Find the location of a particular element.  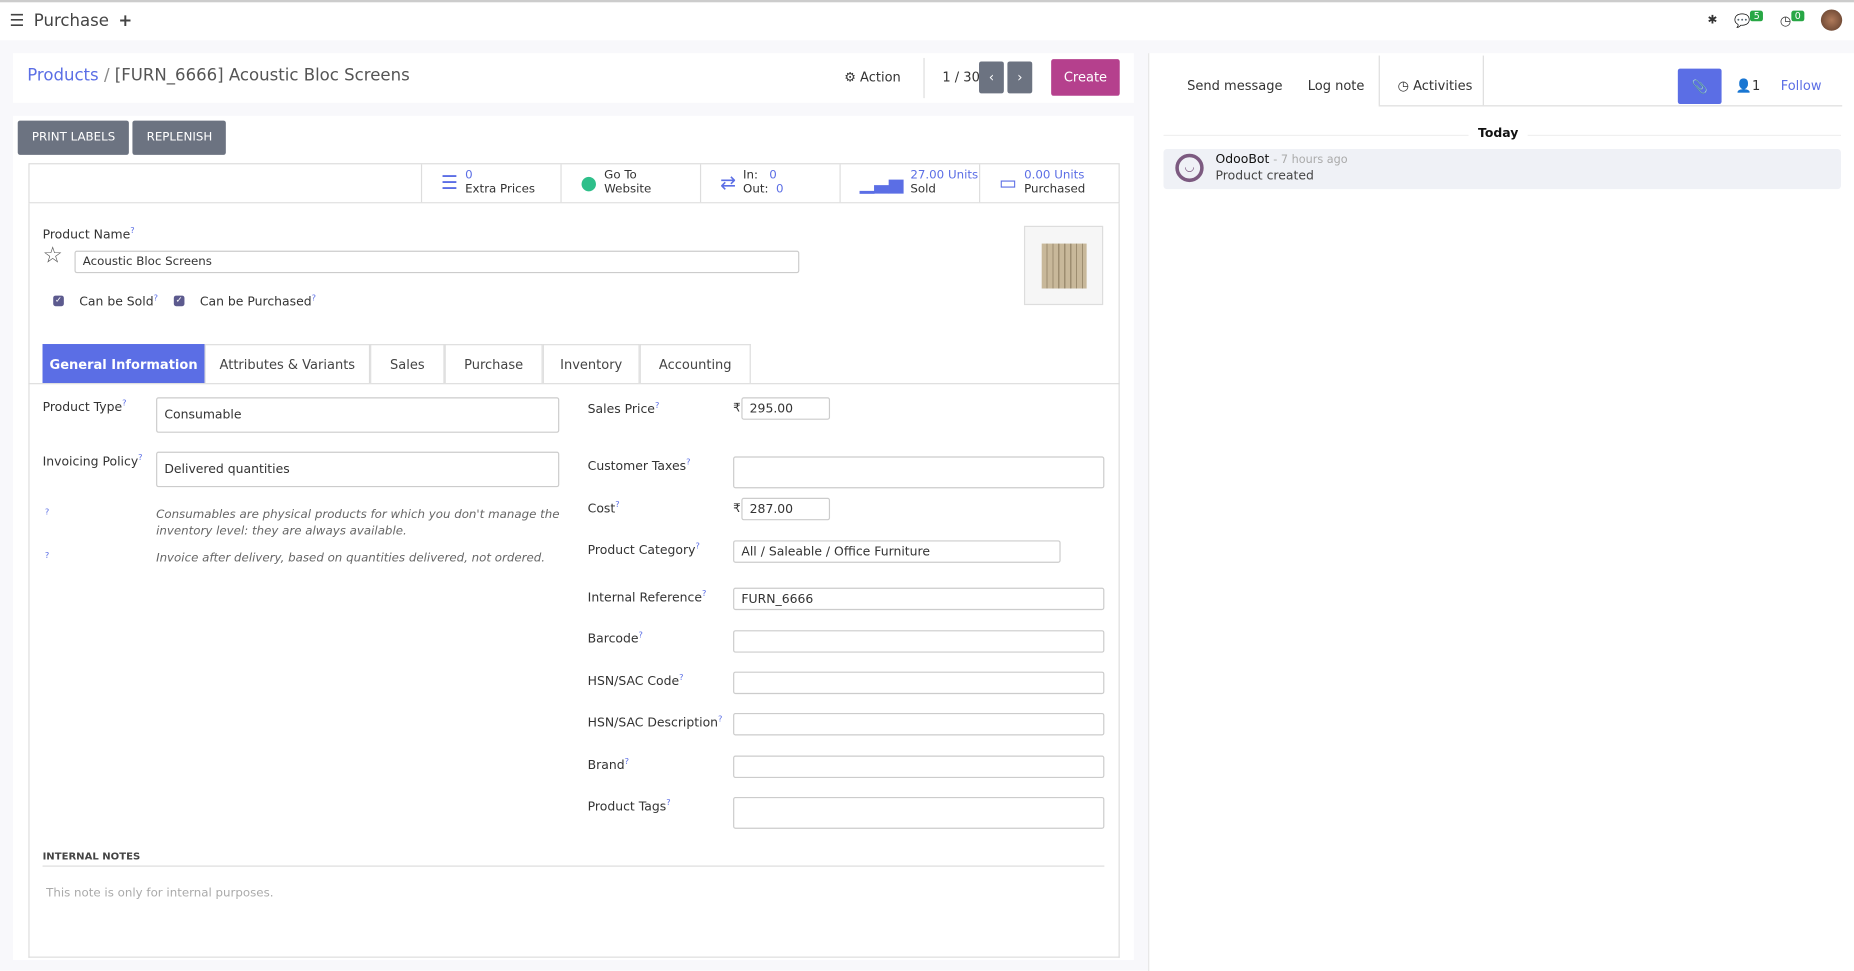

internal-reference-input: FURN_6666 is located at coordinates (919, 599).